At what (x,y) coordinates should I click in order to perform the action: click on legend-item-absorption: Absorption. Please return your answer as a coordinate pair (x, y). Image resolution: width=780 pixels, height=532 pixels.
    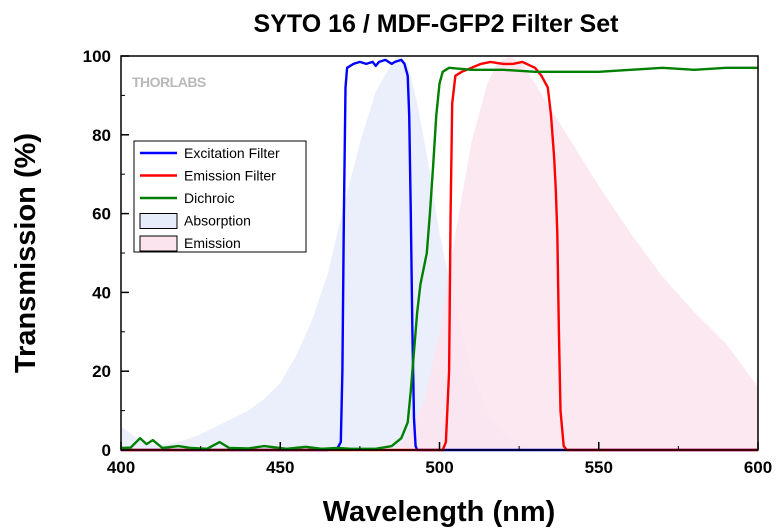
    Looking at the image, I should click on (195, 221).